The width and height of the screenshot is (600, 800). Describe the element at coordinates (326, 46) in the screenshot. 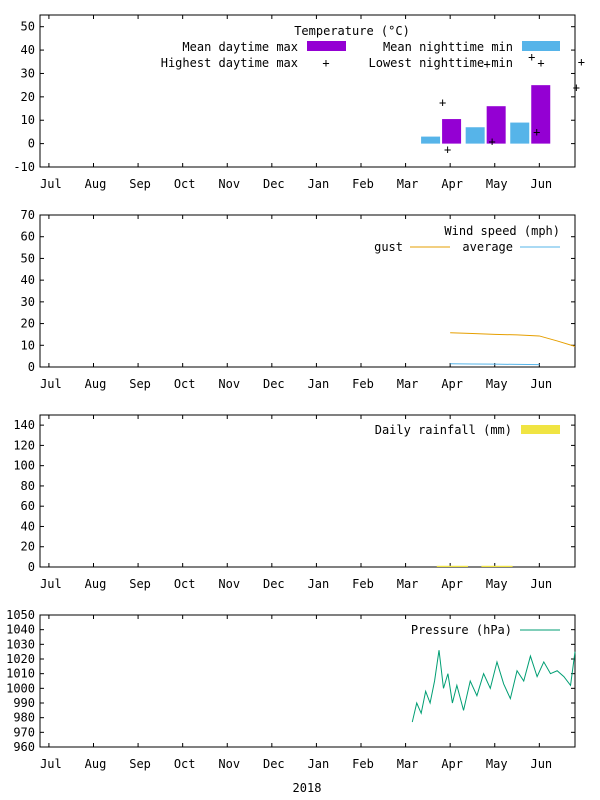

I see `legend-mean-max-swatch` at that location.